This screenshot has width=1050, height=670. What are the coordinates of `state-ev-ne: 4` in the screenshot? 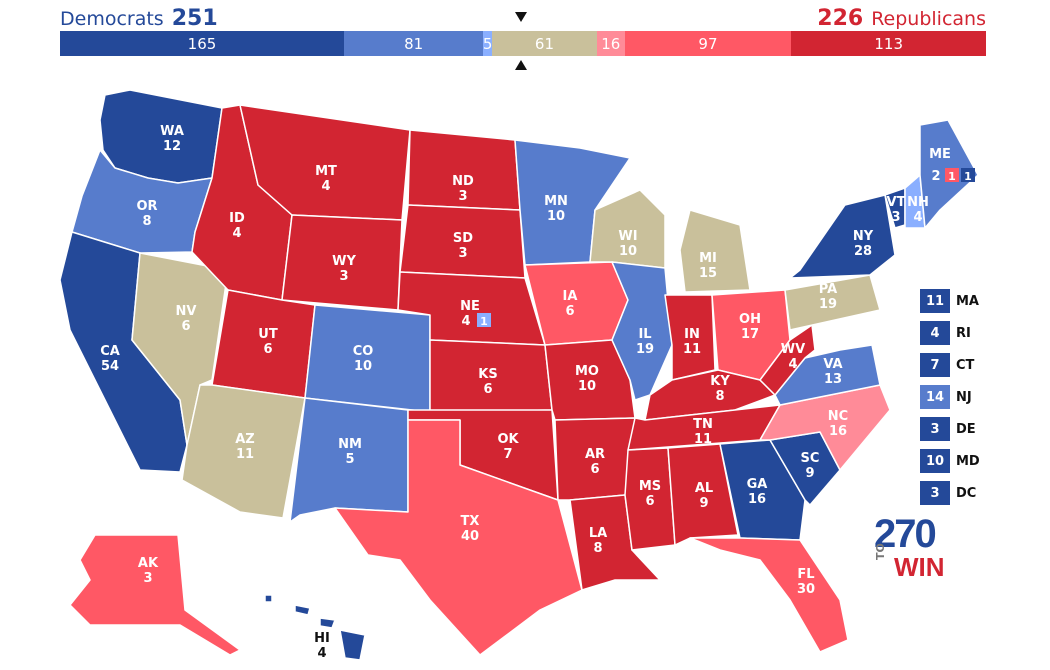 It's located at (465, 321).